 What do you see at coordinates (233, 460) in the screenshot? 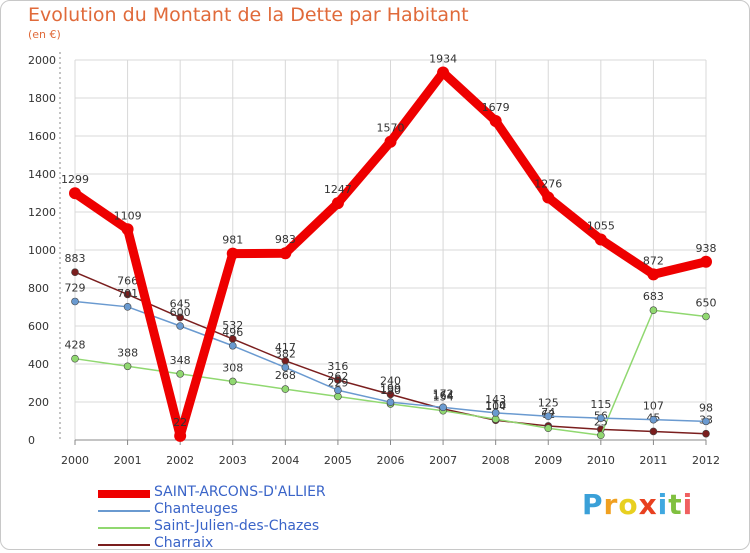
I see `x-tick-label: 2003` at bounding box center [233, 460].